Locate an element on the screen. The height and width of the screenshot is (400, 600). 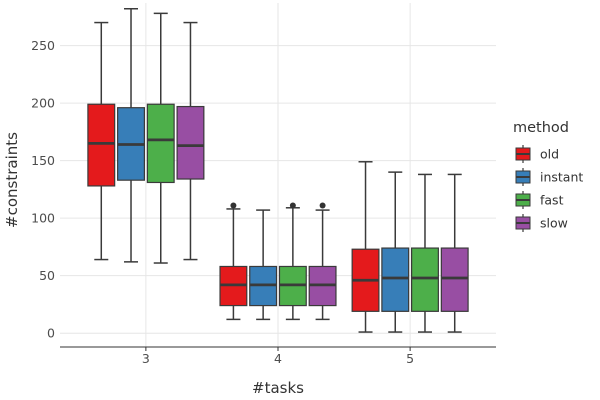
legend-label: old is located at coordinates (549, 154).